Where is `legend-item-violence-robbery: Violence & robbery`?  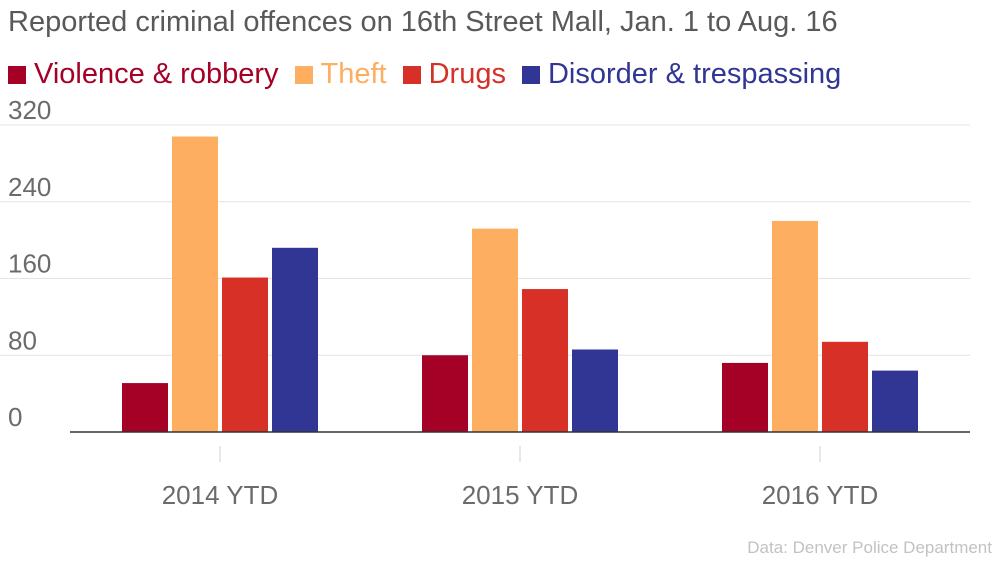 legend-item-violence-robbery: Violence & robbery is located at coordinates (143, 74).